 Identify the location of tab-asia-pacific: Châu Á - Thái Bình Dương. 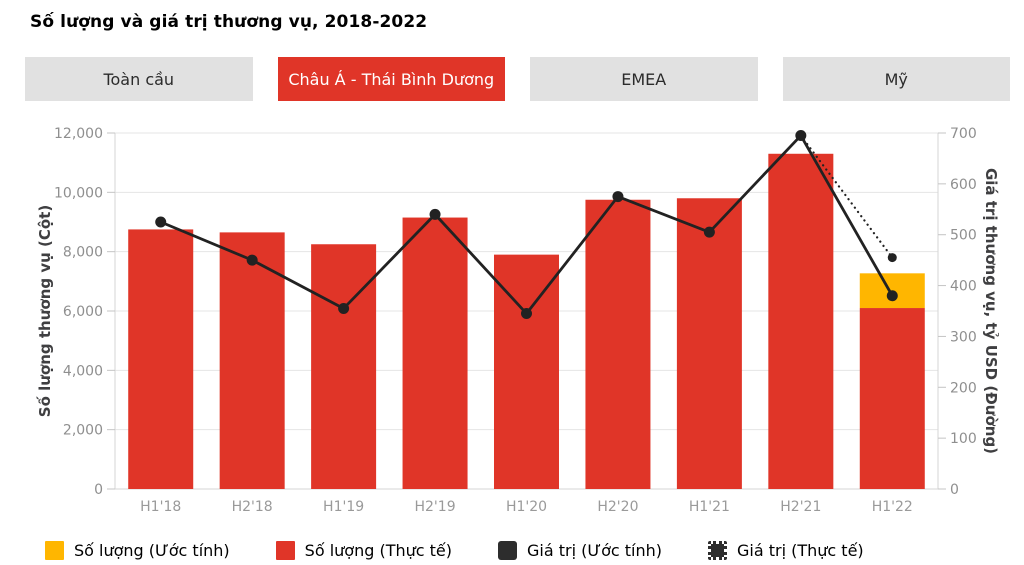
(391, 79).